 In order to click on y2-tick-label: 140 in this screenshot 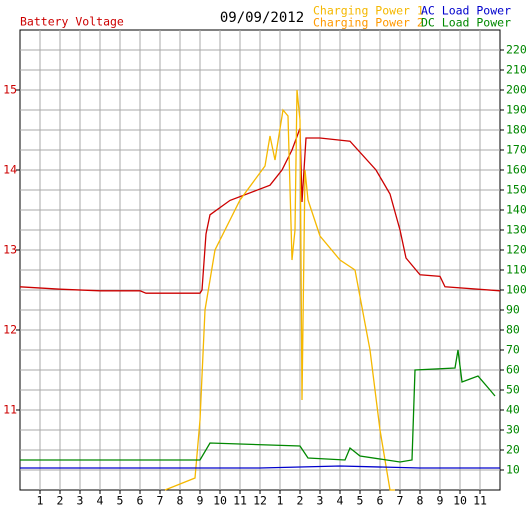, I will do `click(516, 210)`.